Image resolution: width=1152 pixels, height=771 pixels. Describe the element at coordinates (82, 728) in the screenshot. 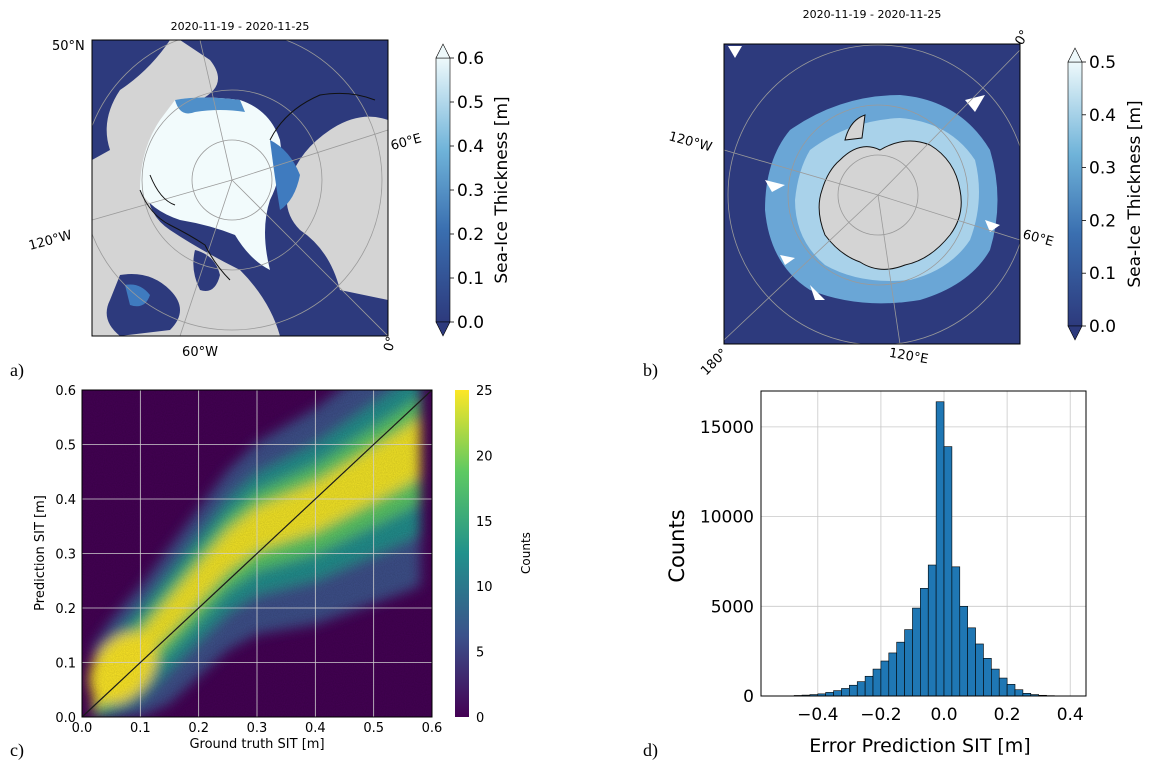

I see `c-xtick-label: 0.0` at that location.